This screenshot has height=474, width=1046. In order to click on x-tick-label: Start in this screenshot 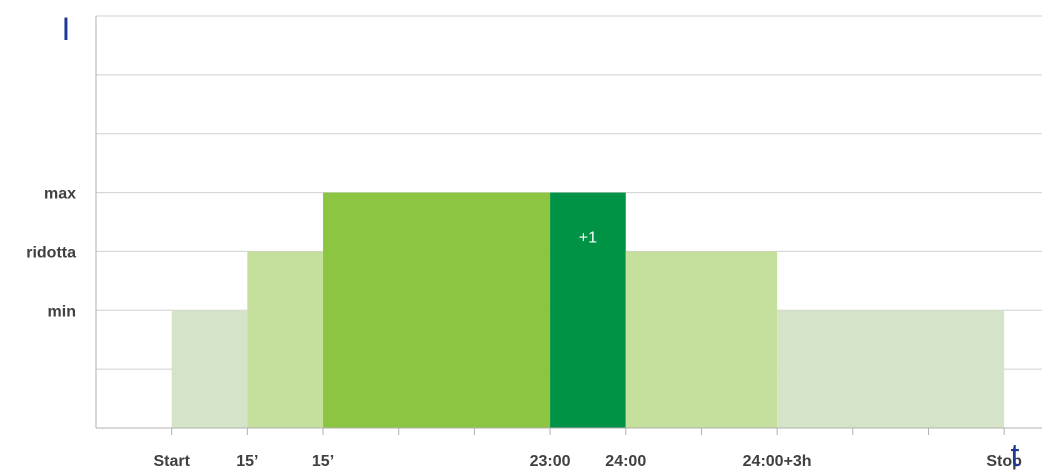, I will do `click(171, 461)`.